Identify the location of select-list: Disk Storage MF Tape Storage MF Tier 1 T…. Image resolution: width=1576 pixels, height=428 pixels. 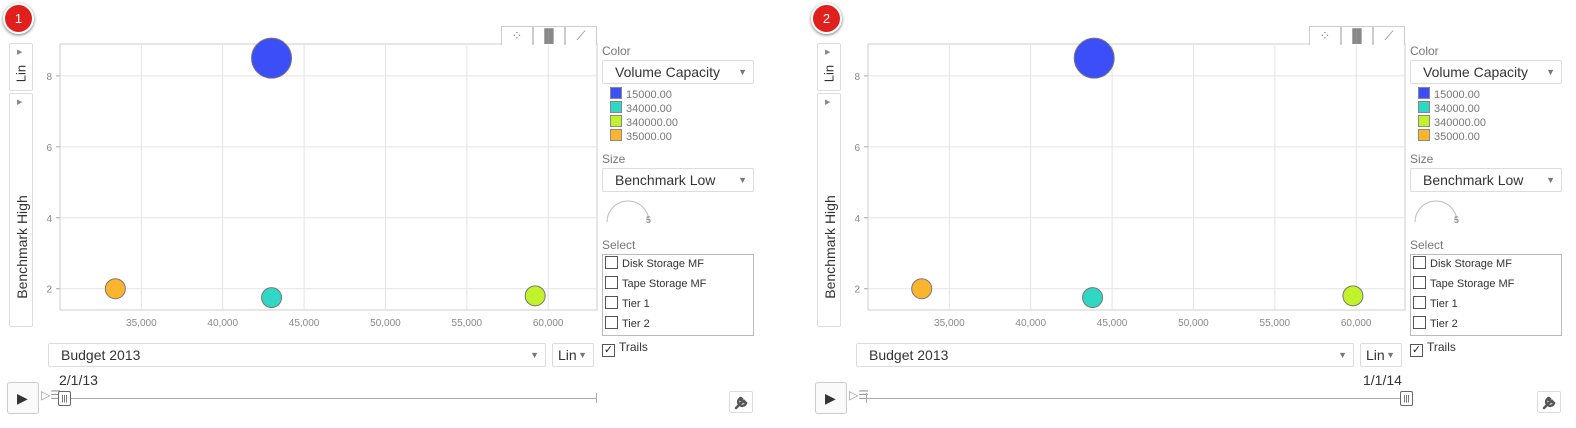
(678, 295).